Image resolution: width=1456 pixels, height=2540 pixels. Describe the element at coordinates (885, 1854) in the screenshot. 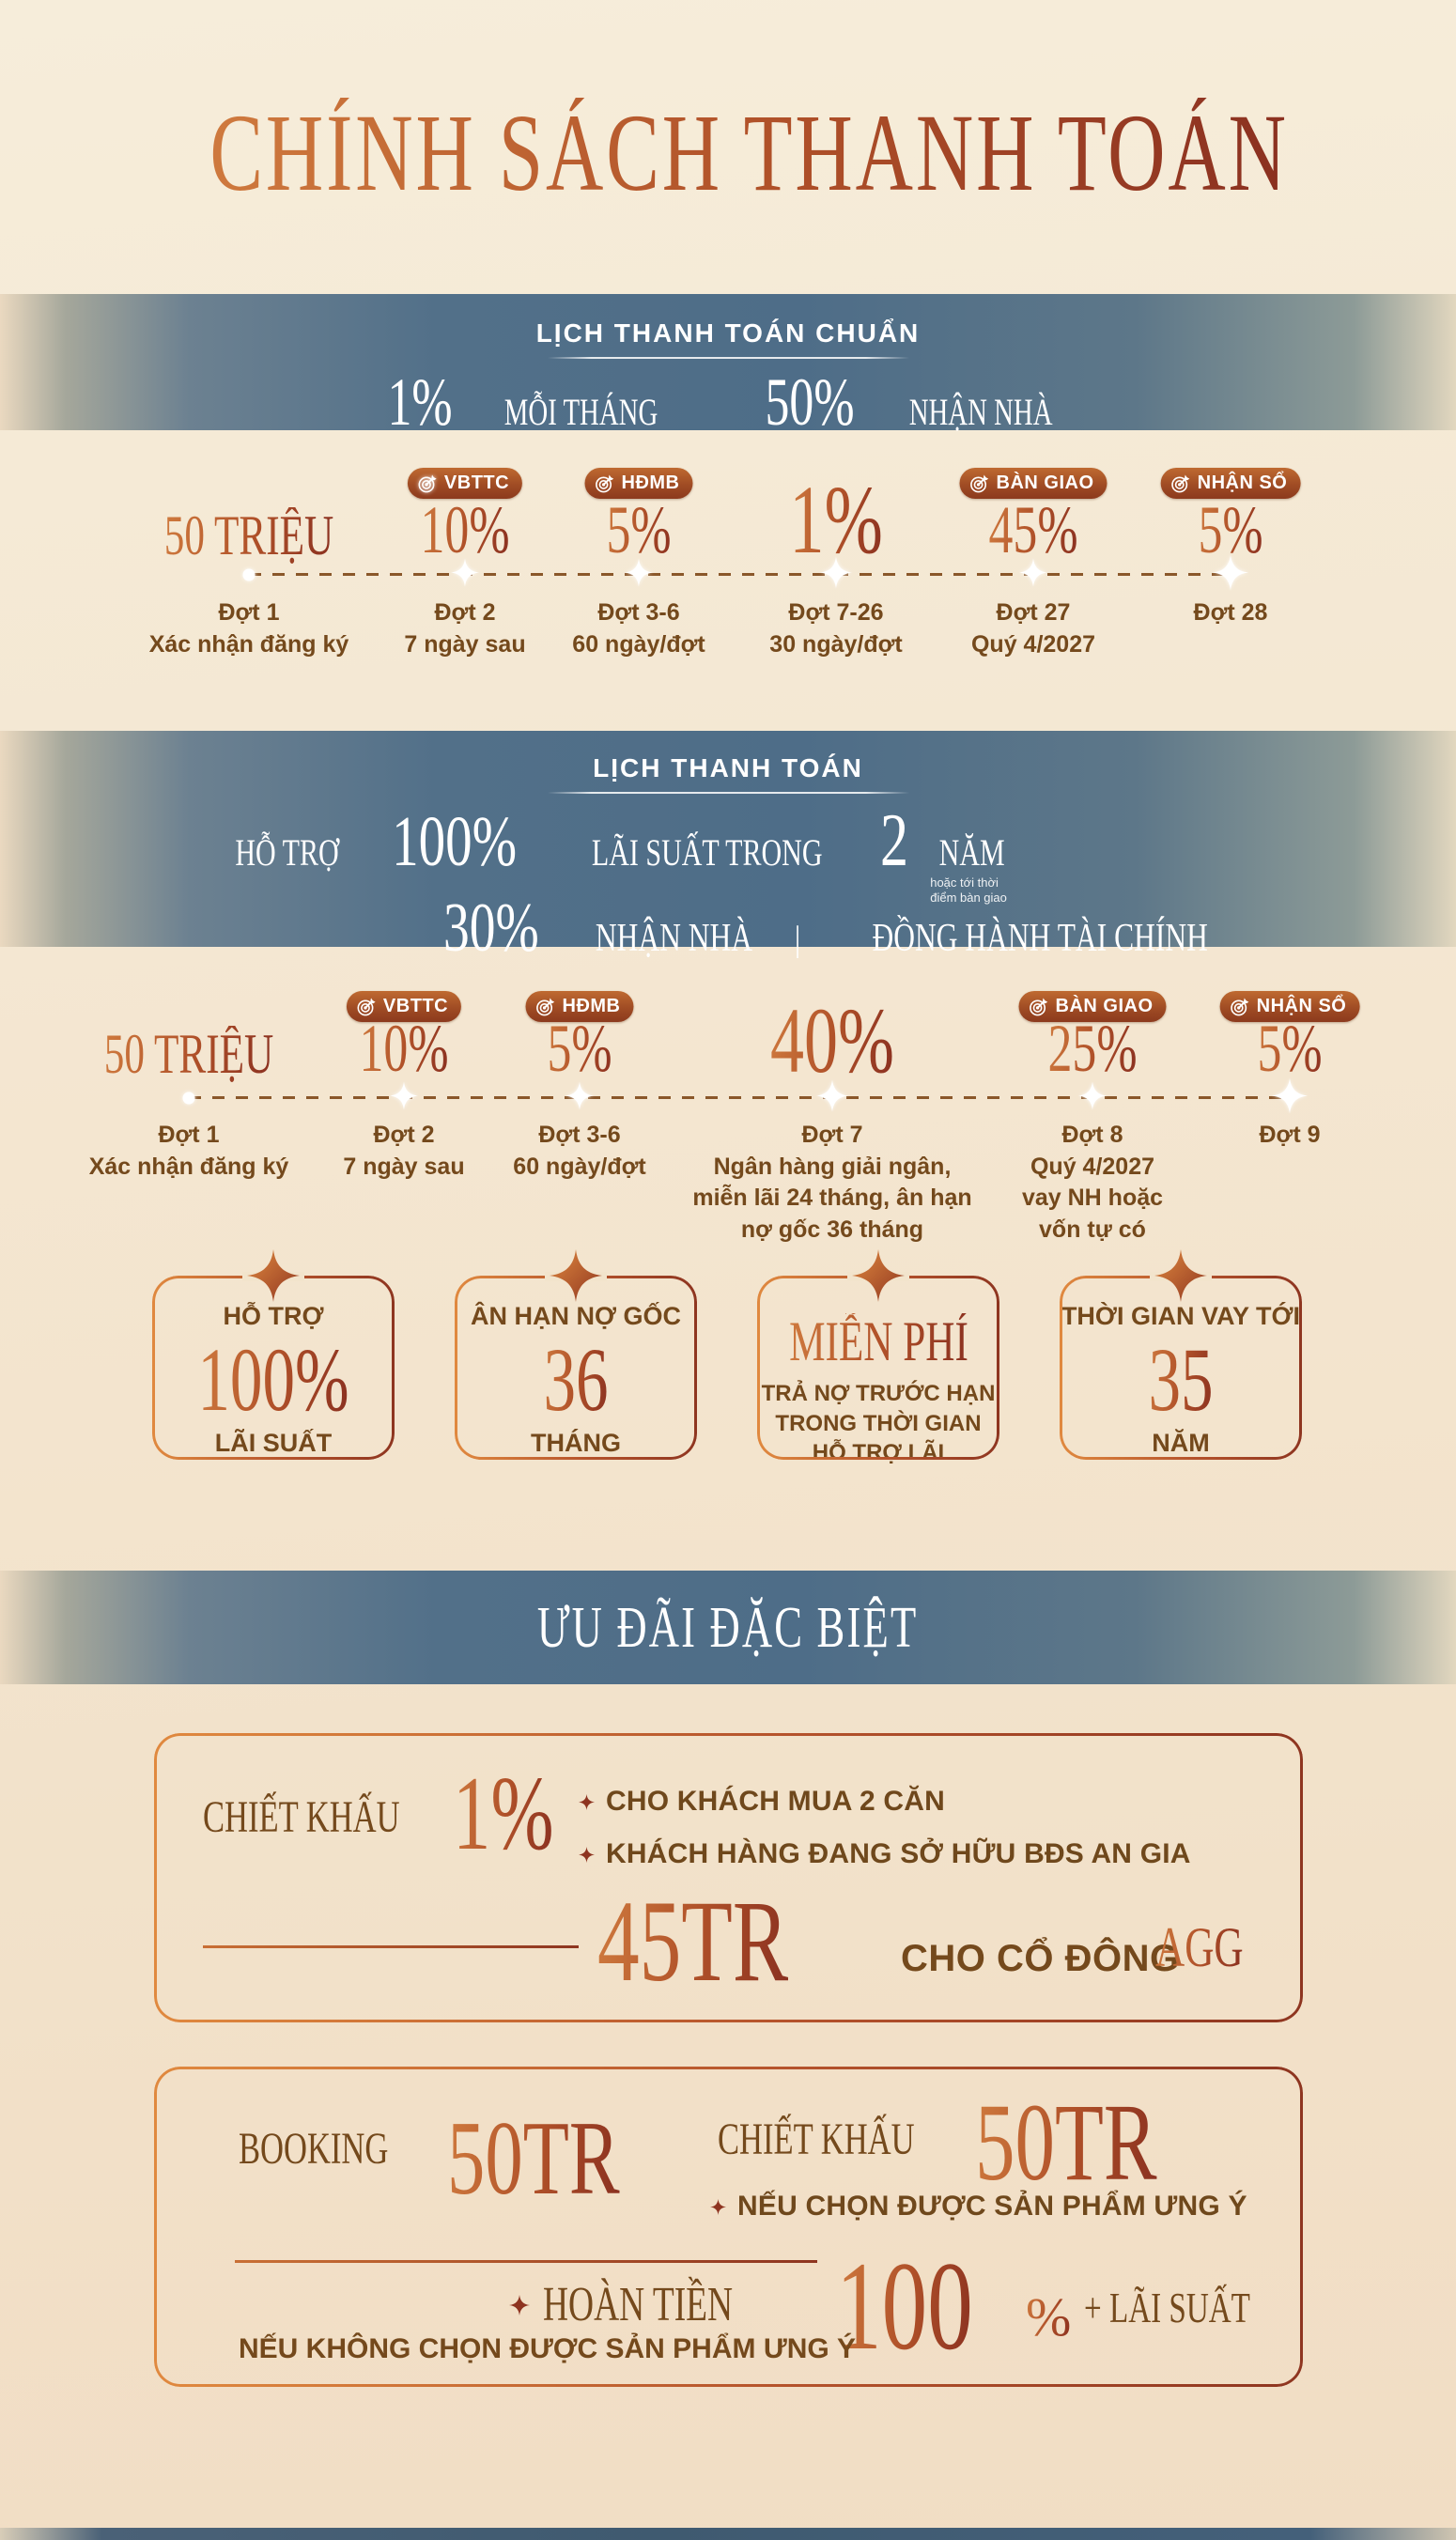

I see `offer1-bullet: KHÁCH HÀNG ĐANG SỞ HỮU BĐS AN GIA` at that location.